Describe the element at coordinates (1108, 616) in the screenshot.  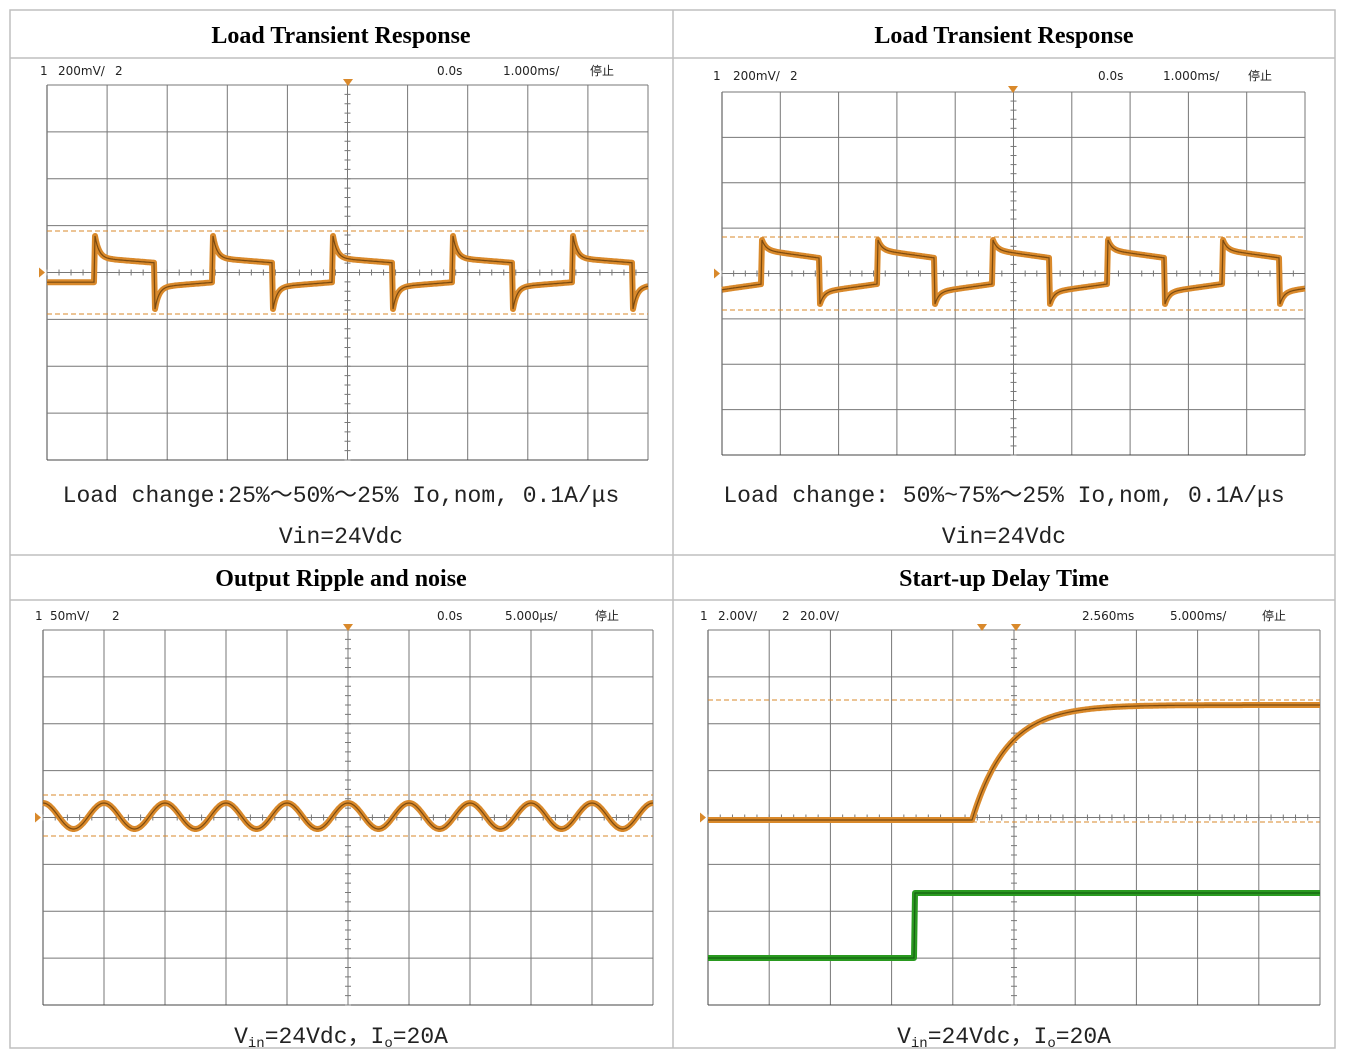
I see `scope-header: 2.560ms` at that location.